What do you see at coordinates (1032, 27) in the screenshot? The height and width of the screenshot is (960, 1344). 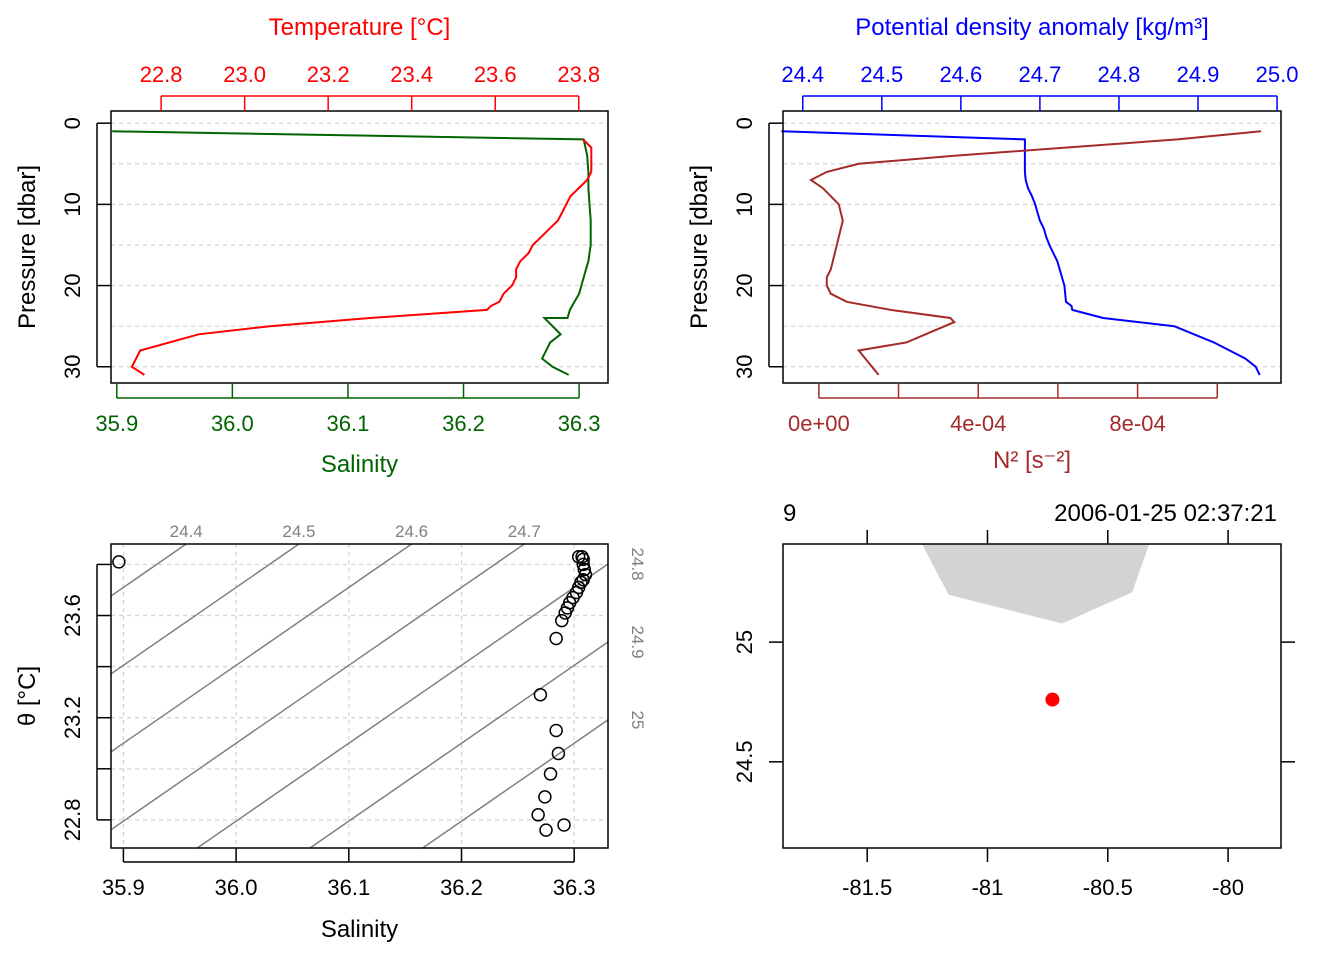 I see `top-axis-title: Potential density anomaly [kg/m³]` at bounding box center [1032, 27].